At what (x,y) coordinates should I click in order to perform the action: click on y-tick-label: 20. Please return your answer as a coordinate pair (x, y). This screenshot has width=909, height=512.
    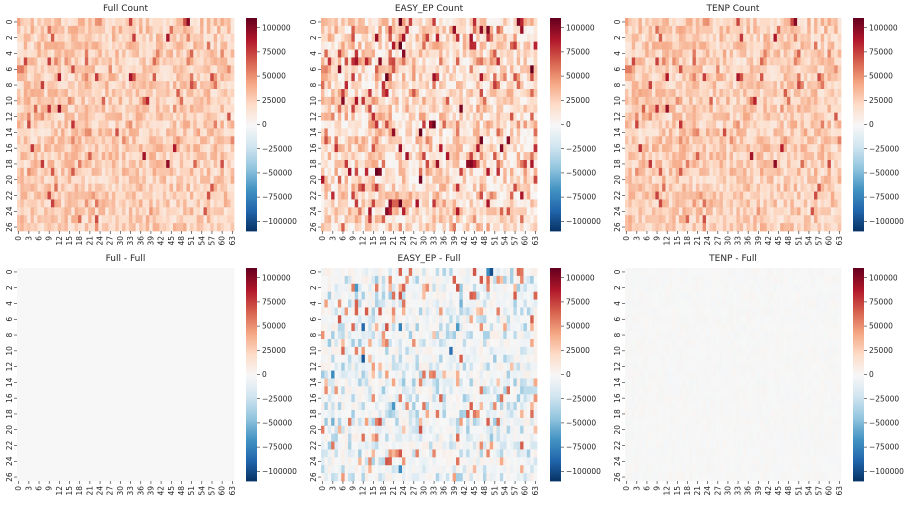
    Looking at the image, I should click on (313, 180).